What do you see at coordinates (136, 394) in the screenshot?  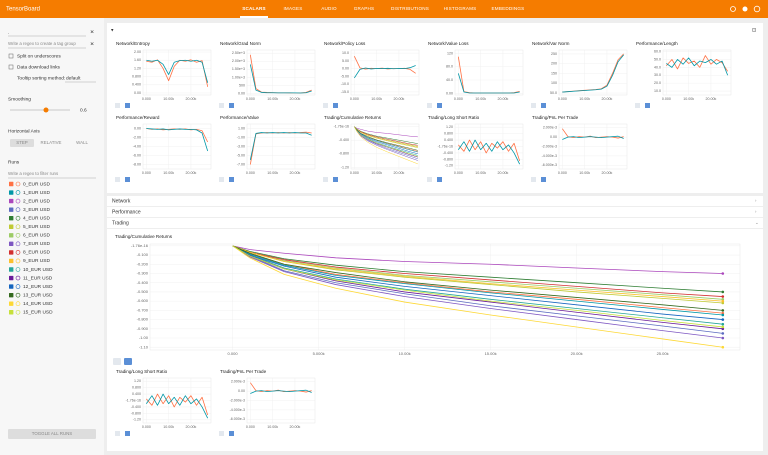 I see `y-tick-label: 0.400` at bounding box center [136, 394].